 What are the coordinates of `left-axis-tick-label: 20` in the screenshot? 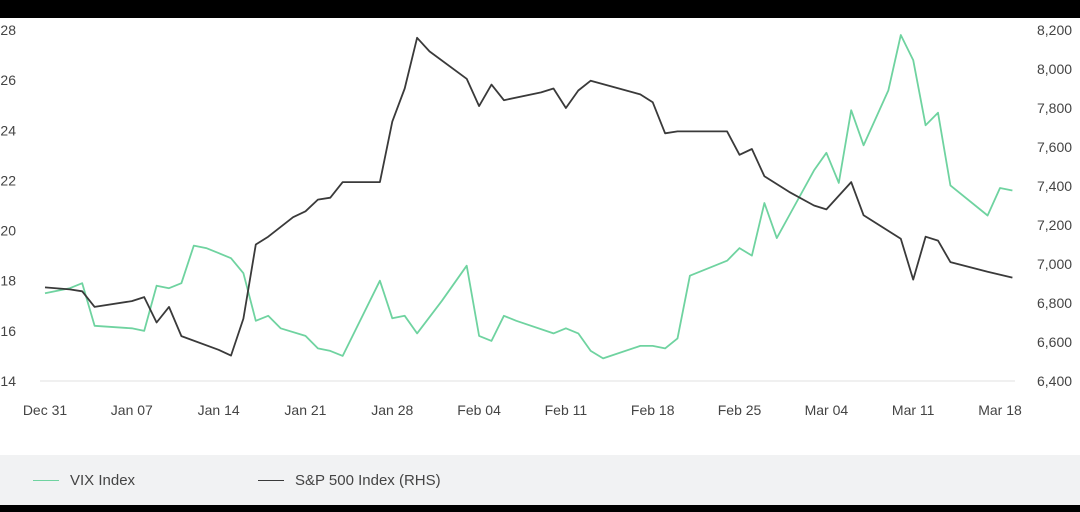 It's located at (8, 231).